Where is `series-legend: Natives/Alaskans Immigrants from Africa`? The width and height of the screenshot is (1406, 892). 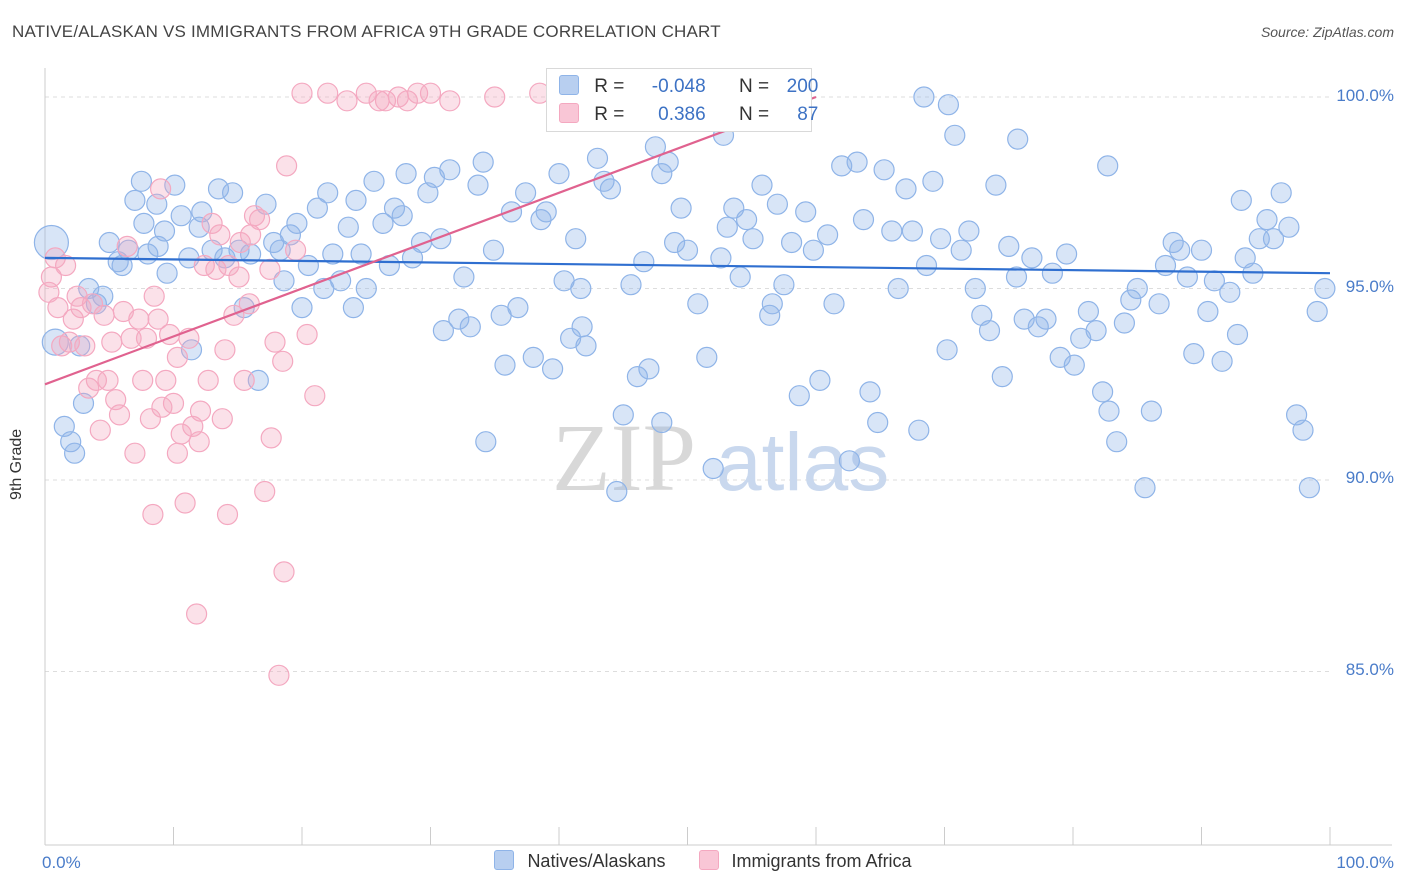
series-legend: Natives/Alaskans Immigrants from Africa is located at coordinates (703, 861).